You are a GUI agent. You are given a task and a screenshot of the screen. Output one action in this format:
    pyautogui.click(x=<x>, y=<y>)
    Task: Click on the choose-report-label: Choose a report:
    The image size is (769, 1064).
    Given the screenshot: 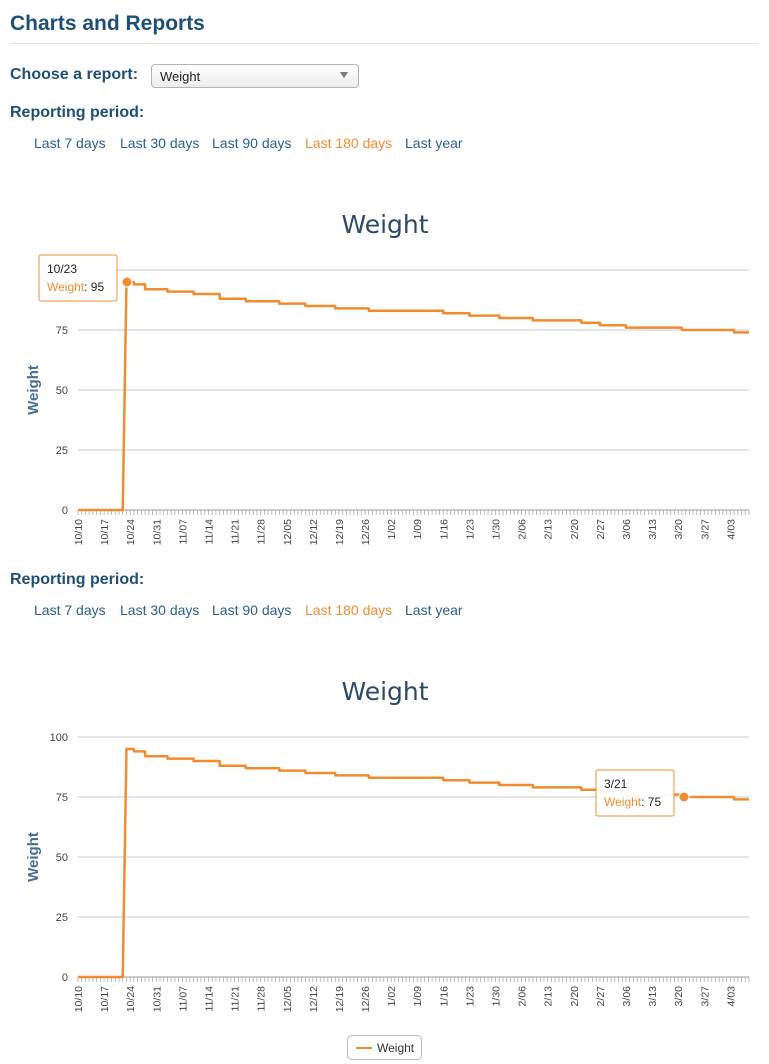 What is the action you would take?
    pyautogui.click(x=74, y=74)
    